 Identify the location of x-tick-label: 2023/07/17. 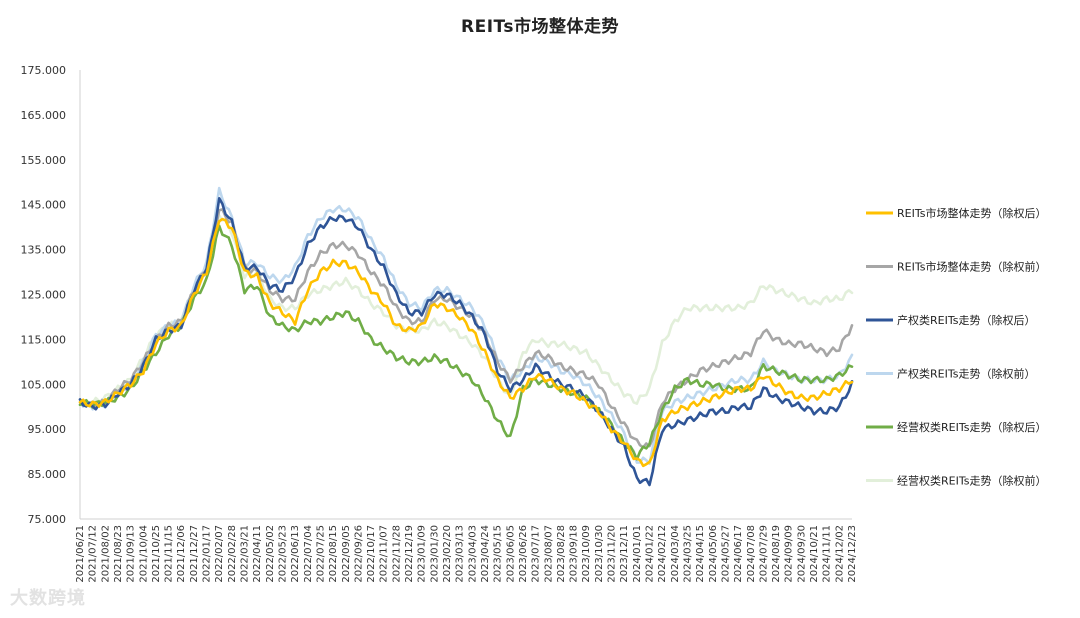
(536, 554).